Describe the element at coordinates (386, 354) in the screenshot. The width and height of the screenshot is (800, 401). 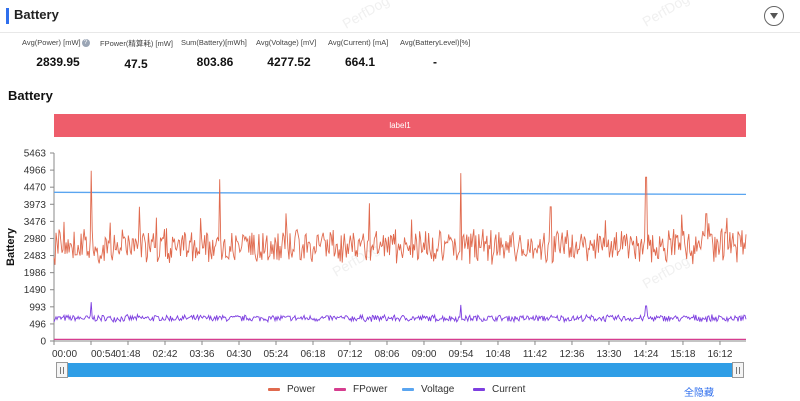
I see `x-tick-label: 08:06` at that location.